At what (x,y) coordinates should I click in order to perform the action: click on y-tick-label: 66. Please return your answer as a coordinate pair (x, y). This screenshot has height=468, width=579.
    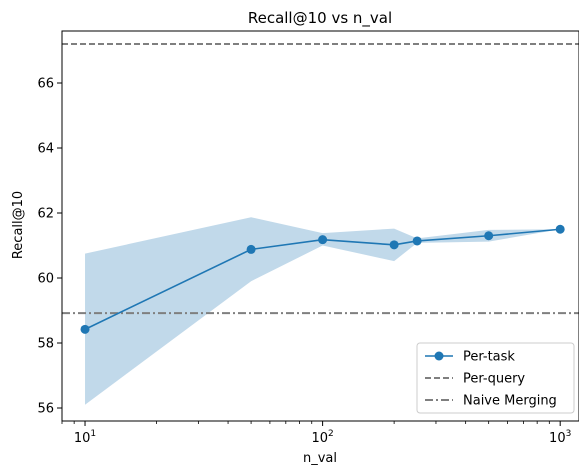
    Looking at the image, I should click on (45, 84).